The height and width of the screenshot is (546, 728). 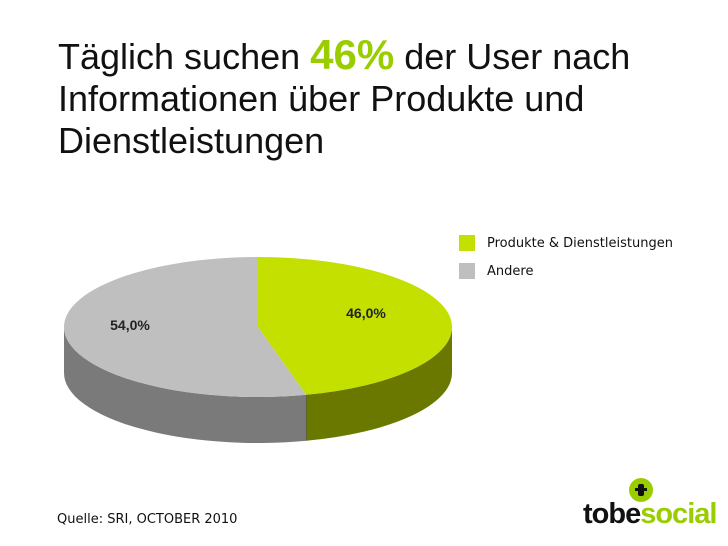 What do you see at coordinates (467, 271) in the screenshot?
I see `legend-swatch-other` at bounding box center [467, 271].